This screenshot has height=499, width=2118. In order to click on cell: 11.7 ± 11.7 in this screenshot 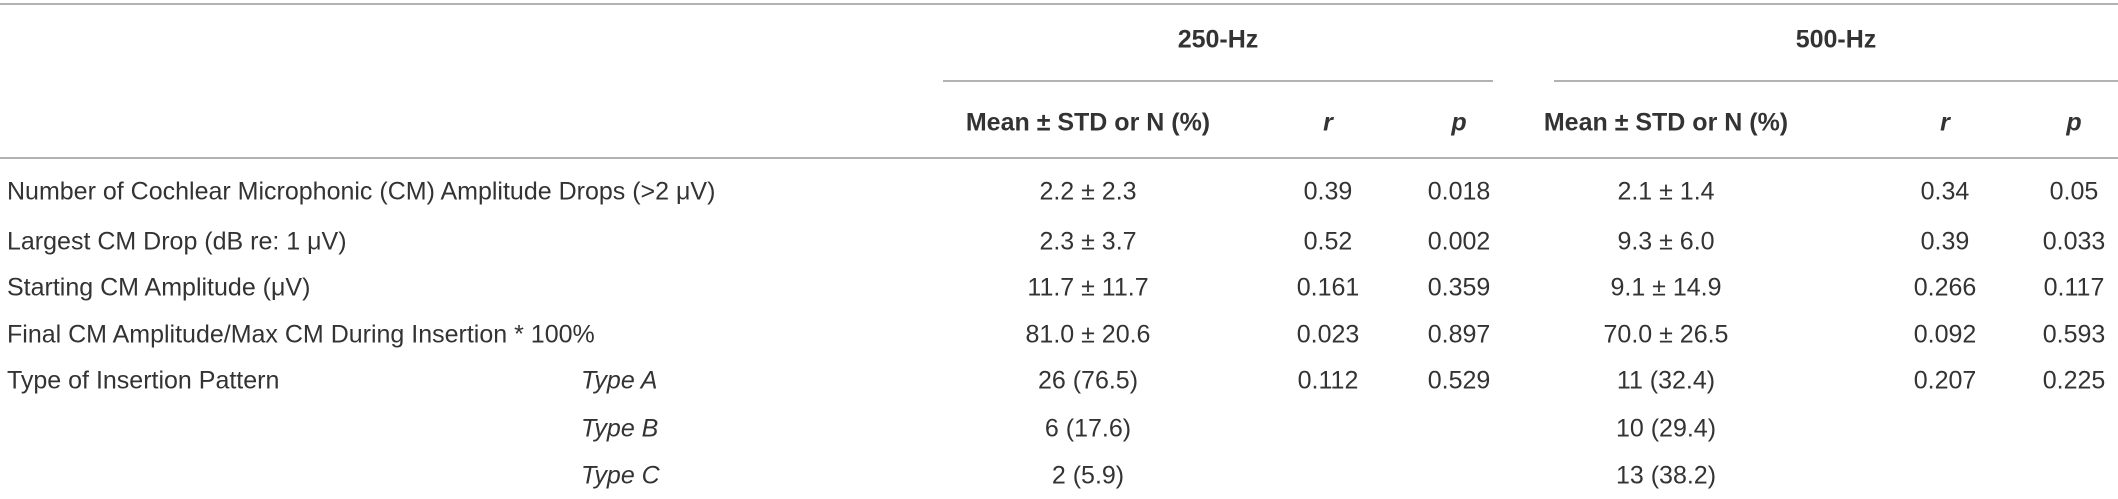, I will do `click(1087, 288)`.